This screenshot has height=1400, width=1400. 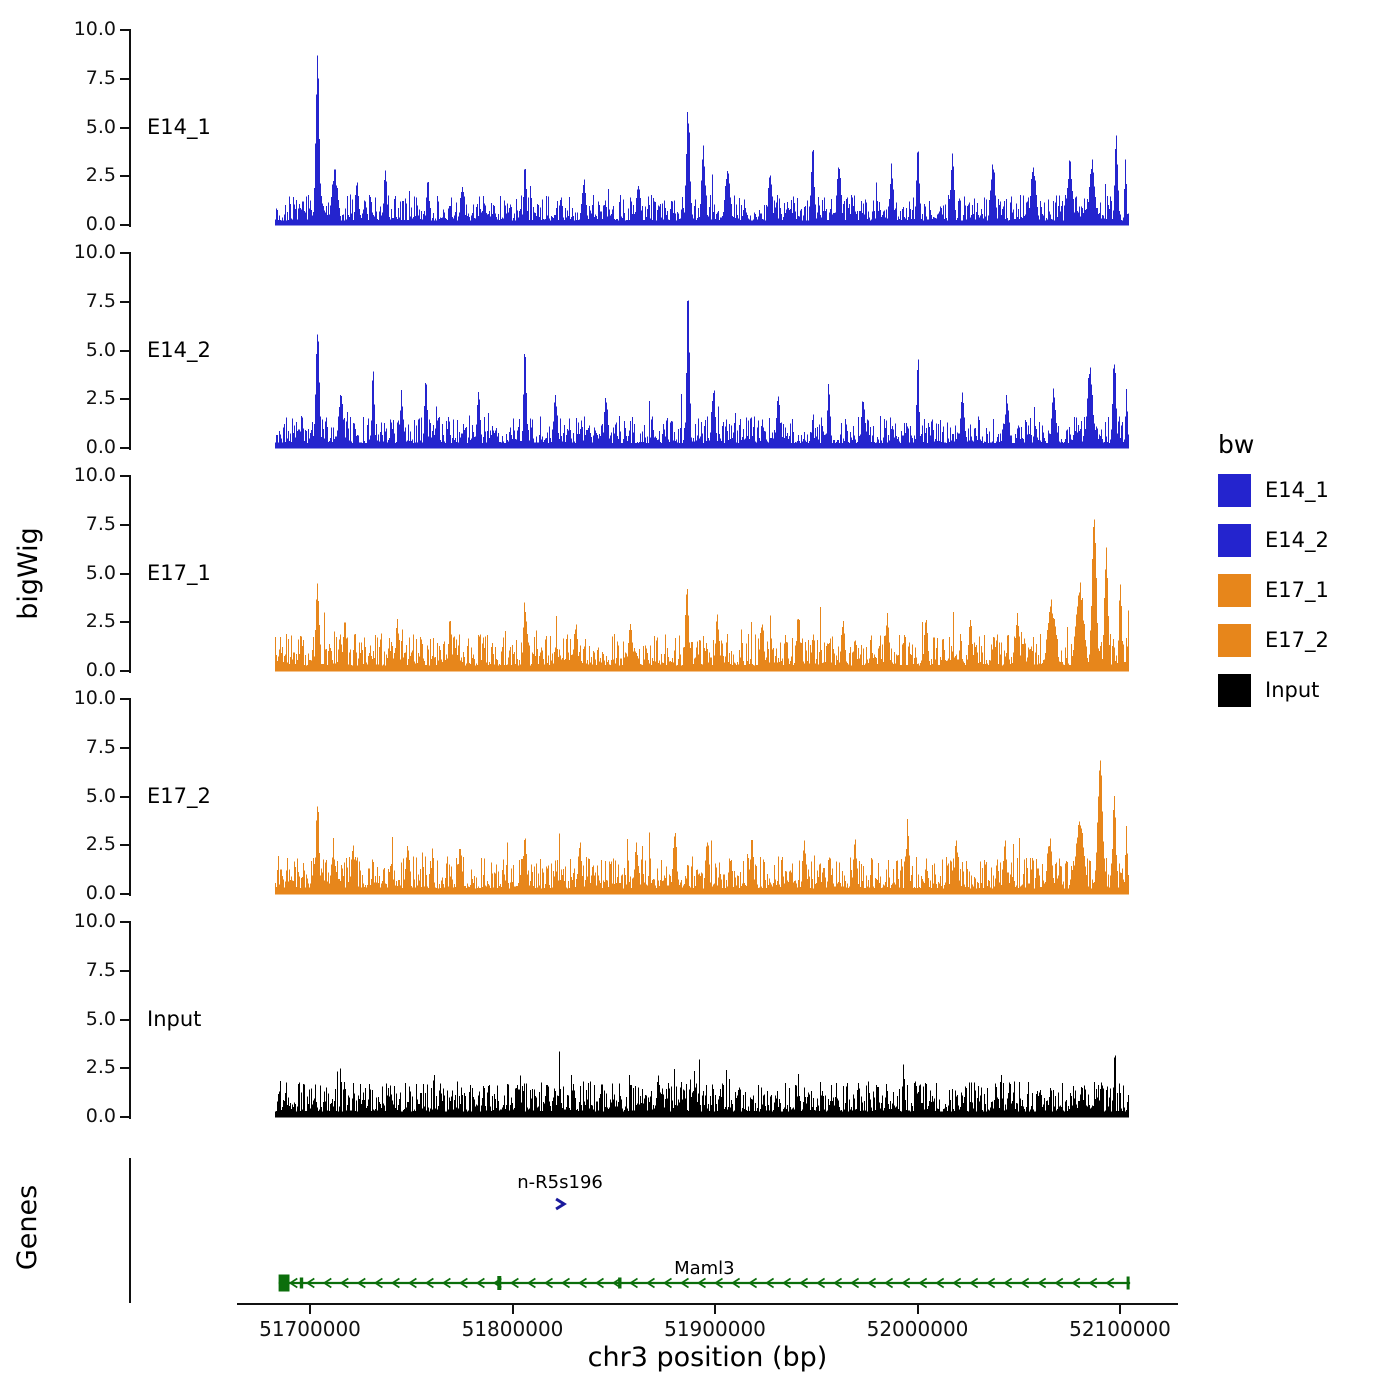 What do you see at coordinates (702, 1084) in the screenshot?
I see `signal-Input` at bounding box center [702, 1084].